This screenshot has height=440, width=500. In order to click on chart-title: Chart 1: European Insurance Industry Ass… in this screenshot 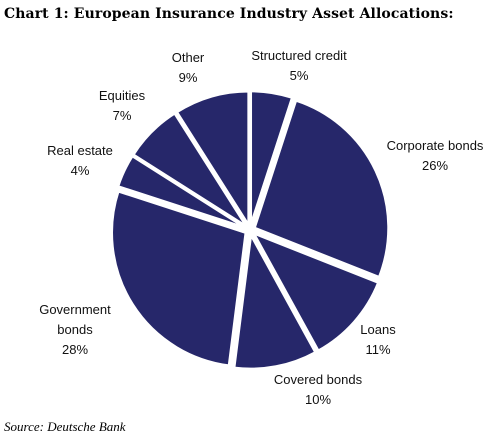, I will do `click(229, 14)`.